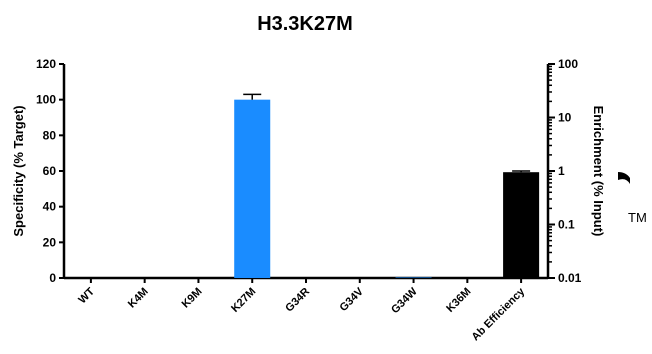 The width and height of the screenshot is (652, 354). What do you see at coordinates (570, 278) in the screenshot?
I see `y2-tick-label: 0.01` at bounding box center [570, 278].